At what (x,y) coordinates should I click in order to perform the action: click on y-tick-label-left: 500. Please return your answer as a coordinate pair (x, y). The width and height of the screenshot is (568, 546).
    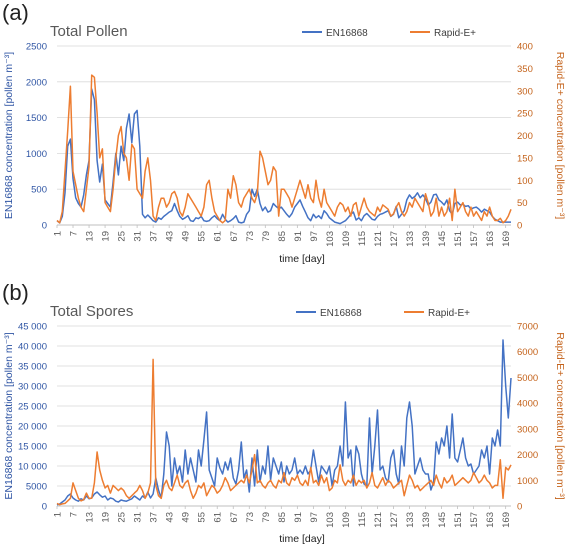
    Looking at the image, I should click on (39, 190).